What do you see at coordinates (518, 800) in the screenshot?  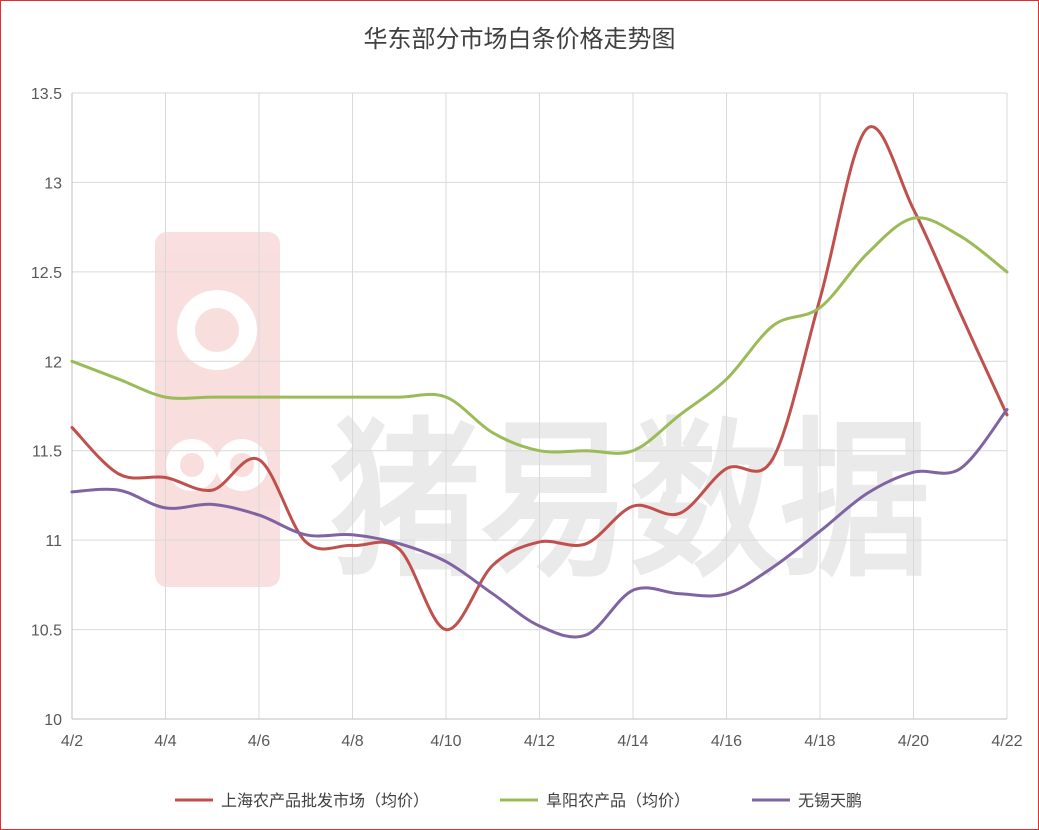 I see `legend: 上海农产品批发市场（均价） 阜阳农产品（均价） 无锡天鹏` at bounding box center [518, 800].